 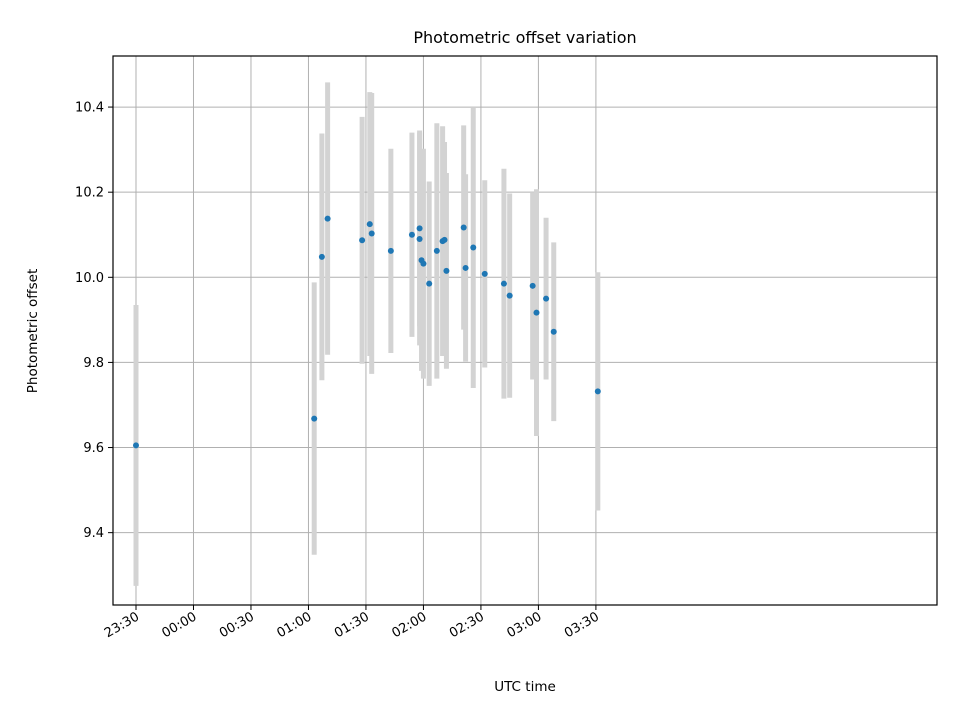 I want to click on y-tick-label: 9.6, so click(x=93, y=448).